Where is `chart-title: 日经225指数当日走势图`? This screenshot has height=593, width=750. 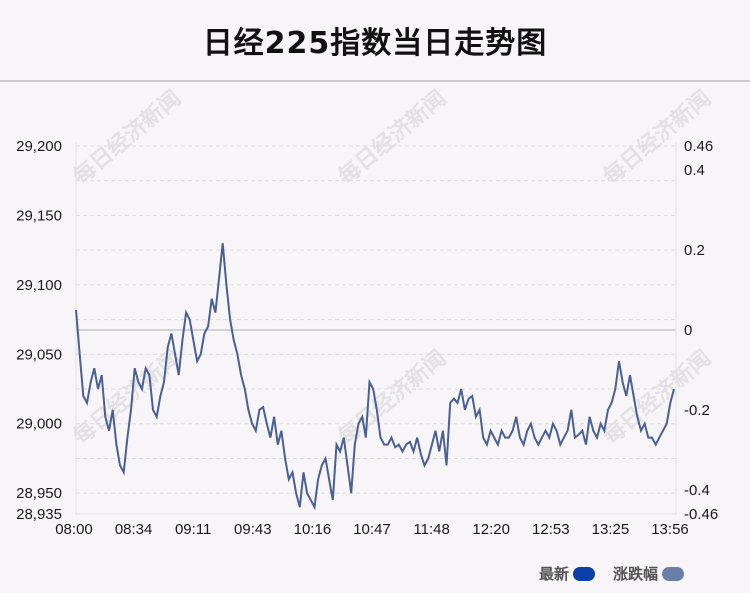 chart-title: 日经225指数当日走势图 is located at coordinates (375, 43).